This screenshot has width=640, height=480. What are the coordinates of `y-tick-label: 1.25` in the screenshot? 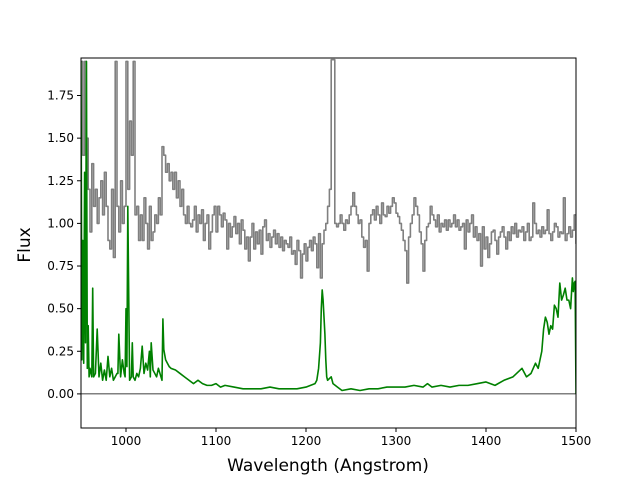 It's located at (60, 181).